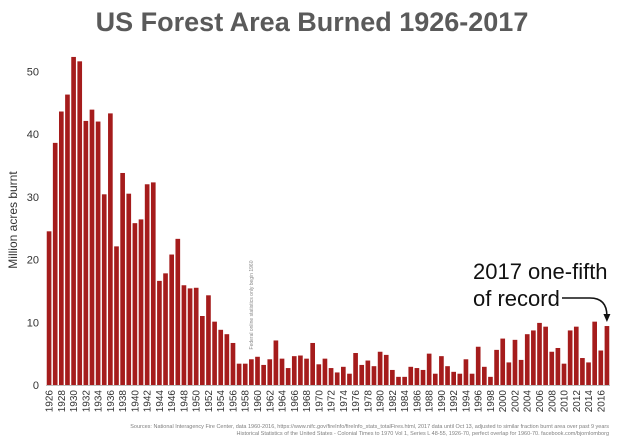 The width and height of the screenshot is (624, 440). I want to click on bar-1936, so click(110, 249).